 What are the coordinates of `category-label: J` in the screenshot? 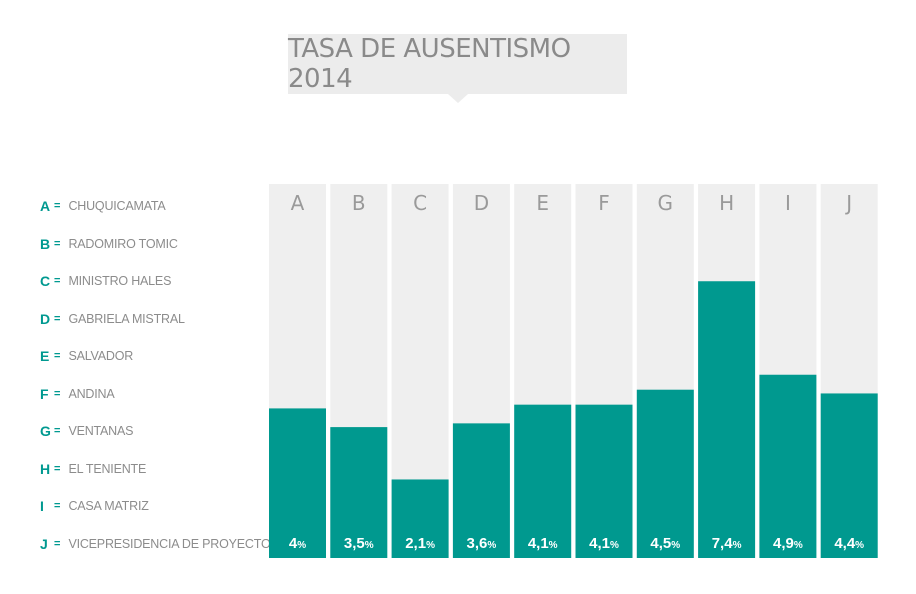 It's located at (848, 203).